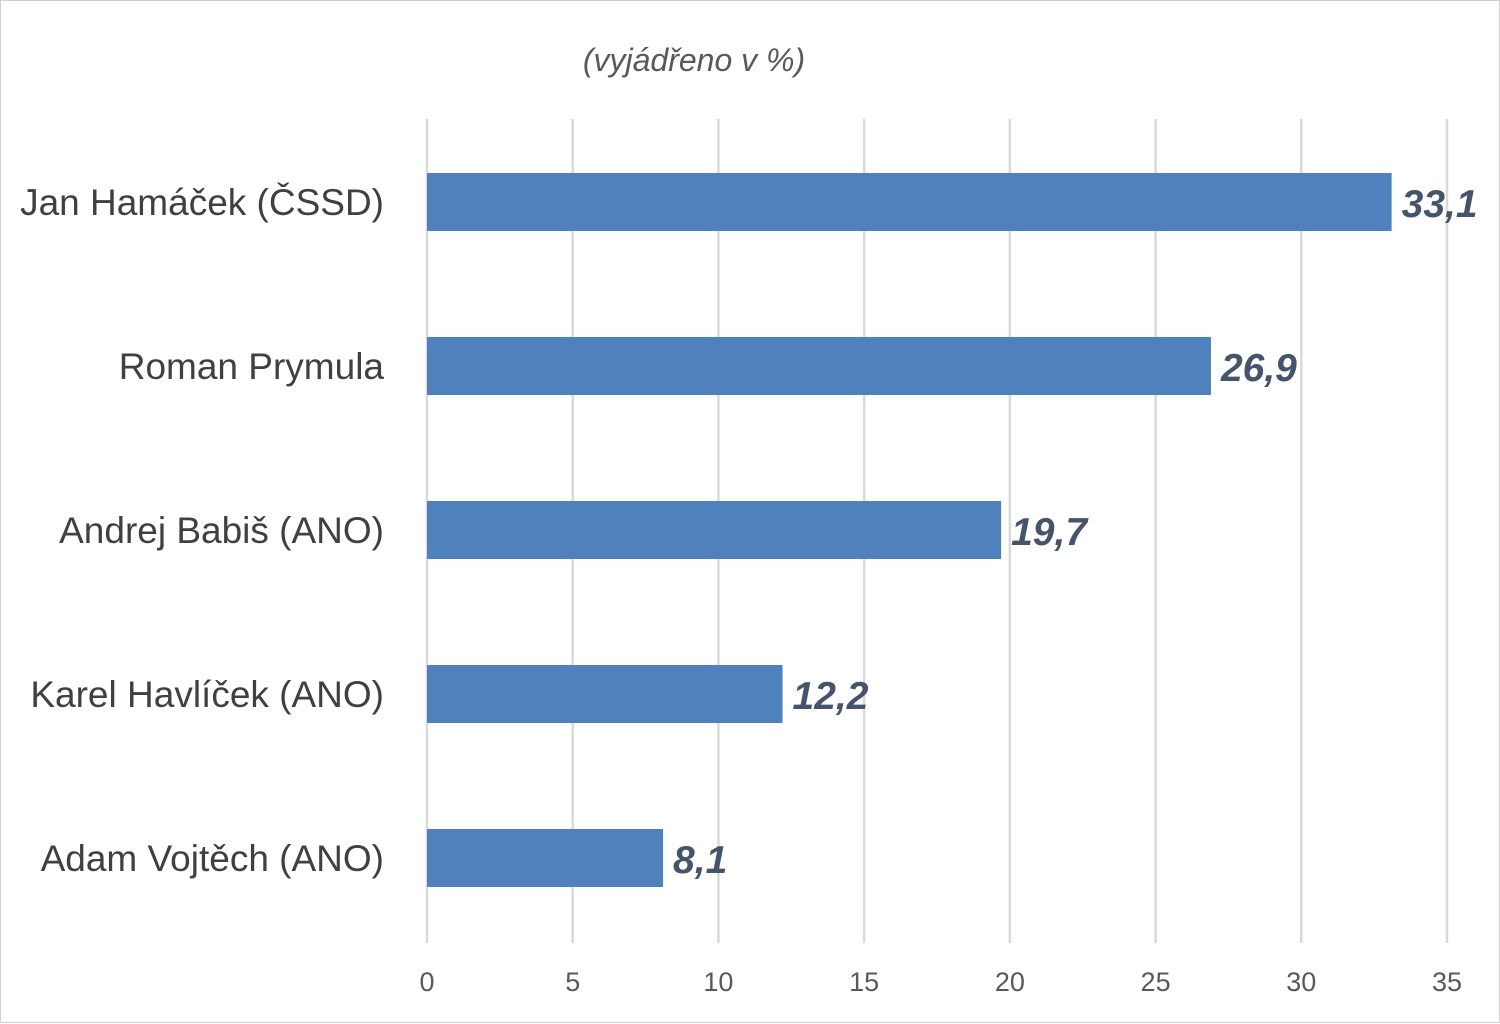  Describe the element at coordinates (864, 982) in the screenshot. I see `x-tick-label: 15` at that location.